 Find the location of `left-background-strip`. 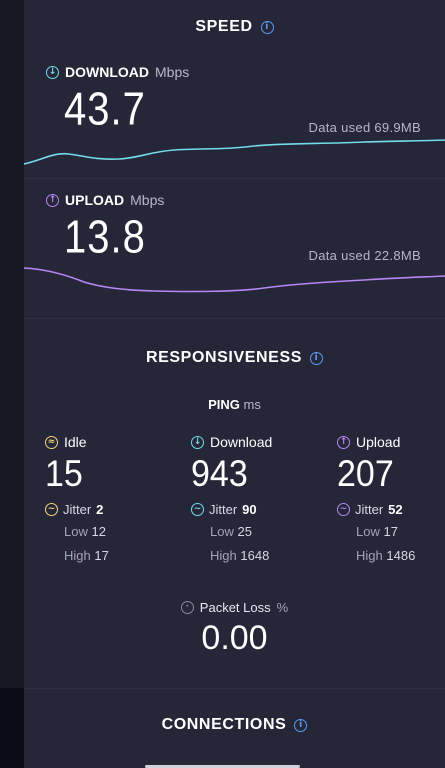

left-background-strip is located at coordinates (12, 384).